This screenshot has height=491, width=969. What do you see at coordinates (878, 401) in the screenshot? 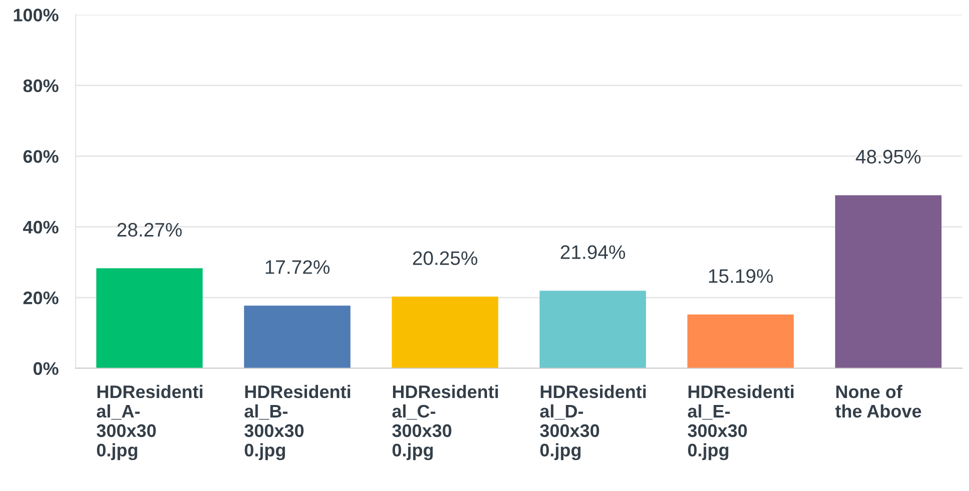
I see `x-tick-label: None of the Above` at bounding box center [878, 401].